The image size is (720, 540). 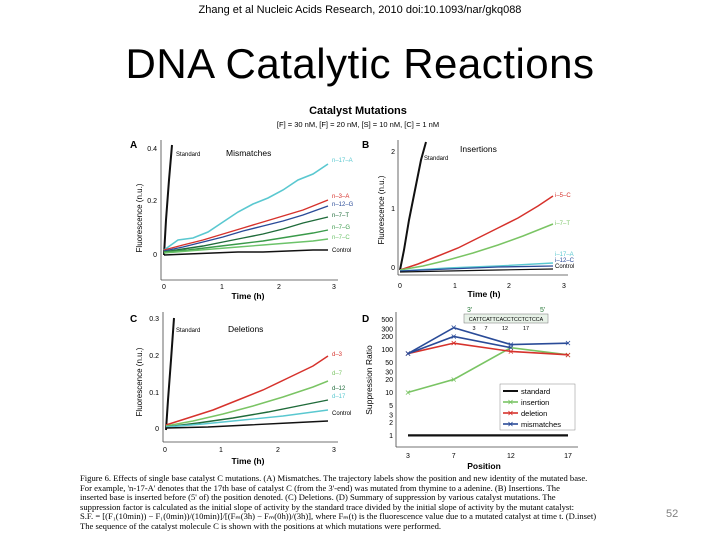 What do you see at coordinates (541, 424) in the screenshot?
I see `legend-mismatches: mismatches` at bounding box center [541, 424].